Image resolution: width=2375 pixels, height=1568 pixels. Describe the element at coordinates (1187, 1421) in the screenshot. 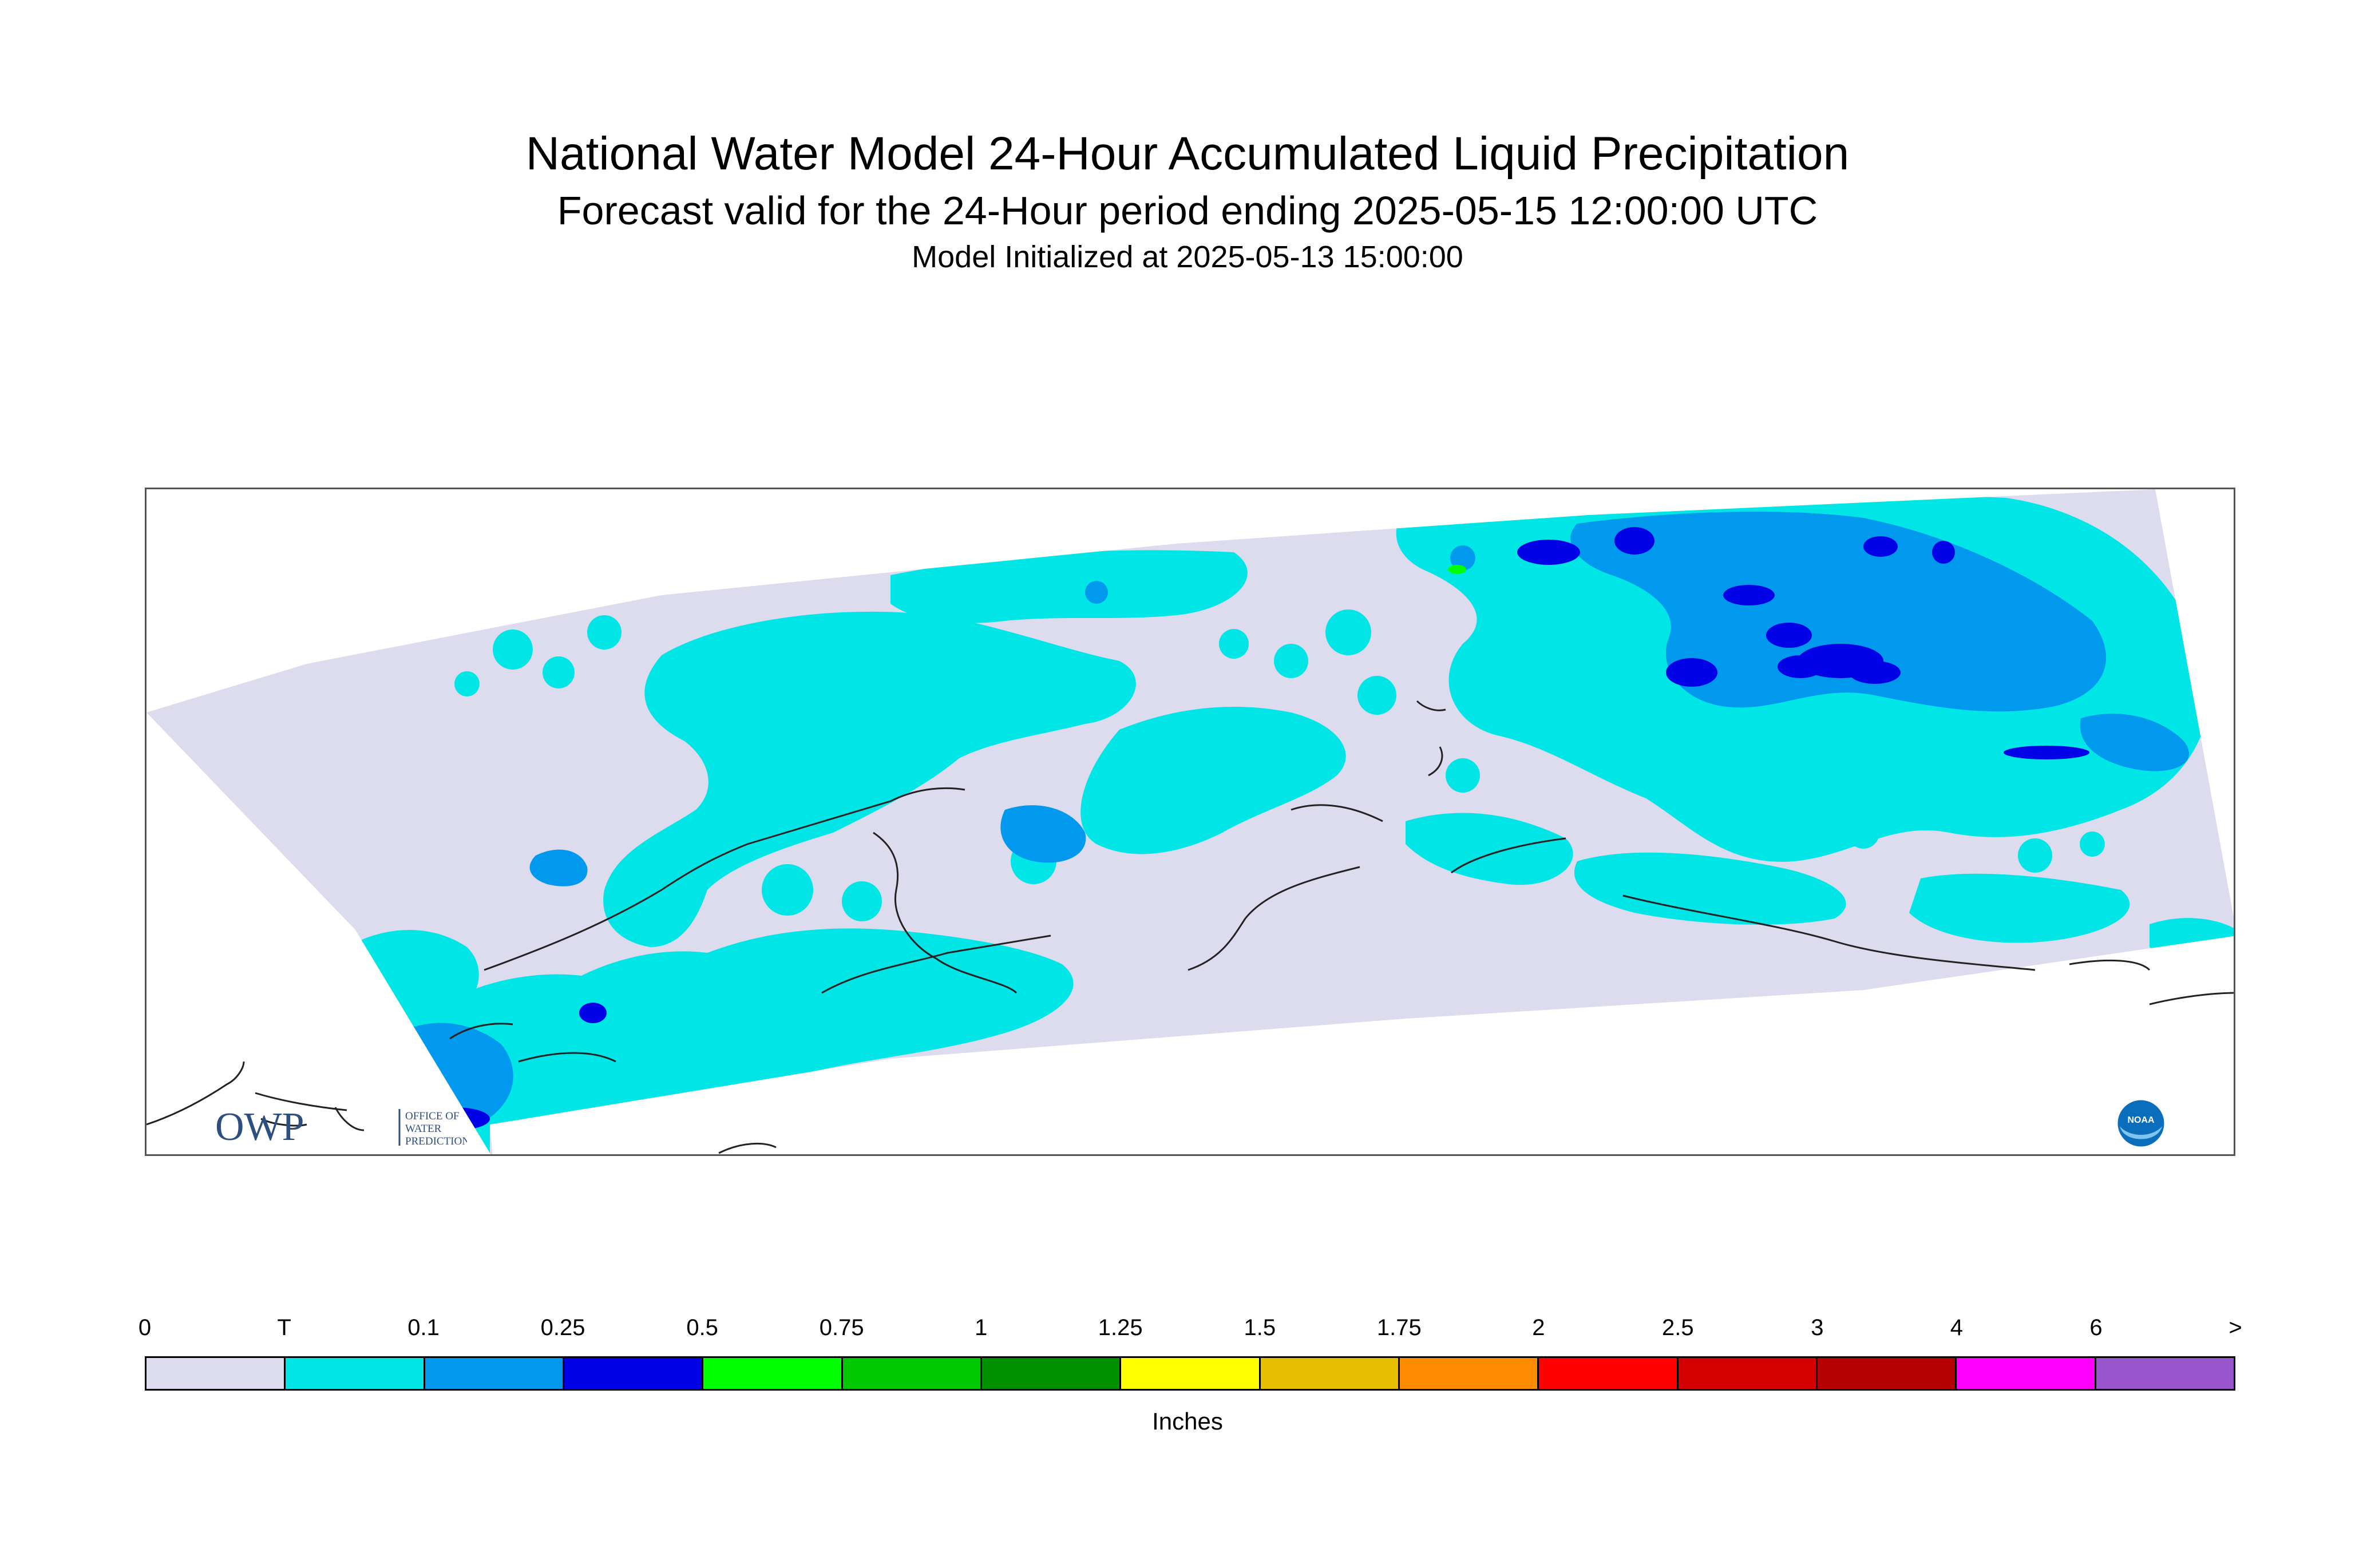

I see `legend-units: Inches` at that location.